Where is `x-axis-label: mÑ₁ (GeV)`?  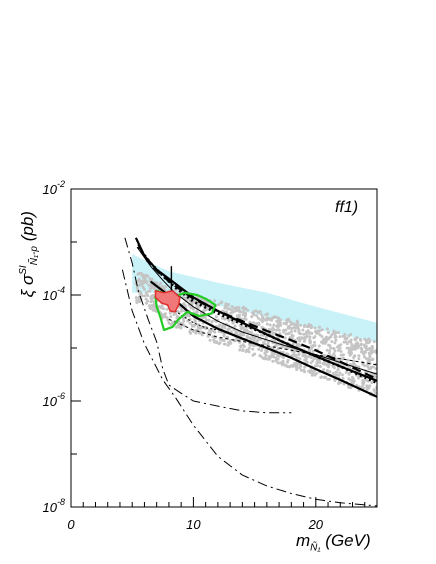 x-axis-label: mÑ₁ (GeV) is located at coordinates (333, 542).